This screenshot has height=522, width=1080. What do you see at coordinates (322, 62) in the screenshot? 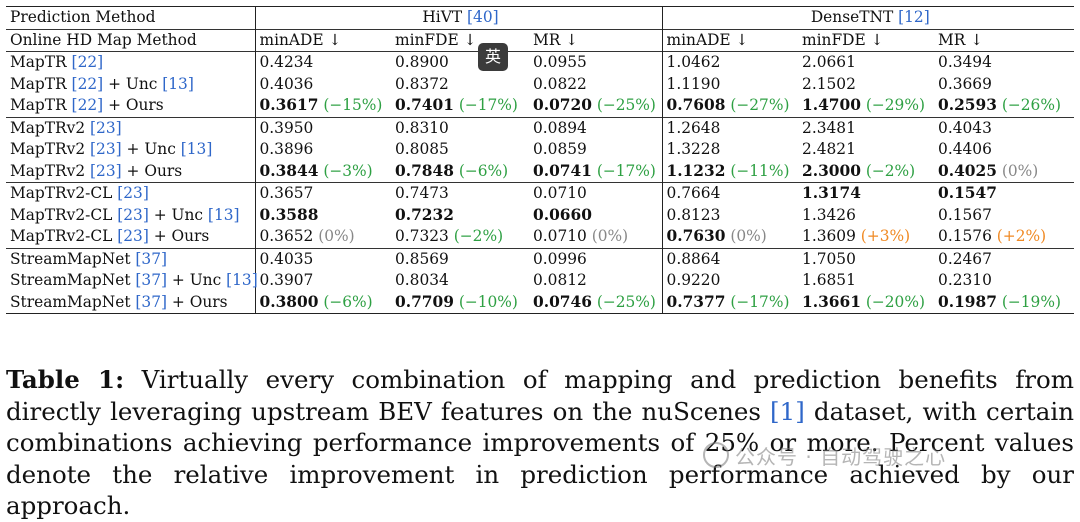
I see `value-cell: 0.4234` at bounding box center [322, 62].